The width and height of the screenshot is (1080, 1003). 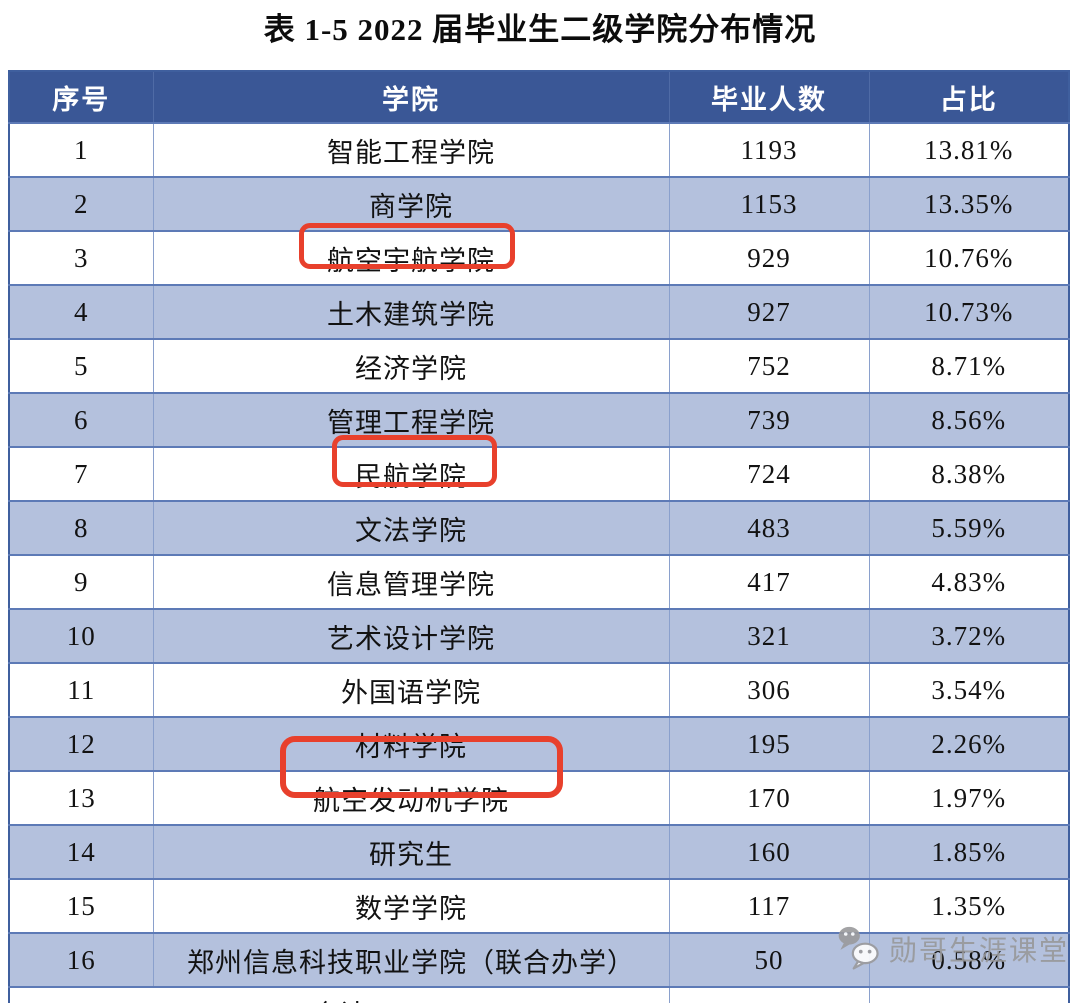 I want to click on cell-pct: 8.56%, so click(x=969, y=419).